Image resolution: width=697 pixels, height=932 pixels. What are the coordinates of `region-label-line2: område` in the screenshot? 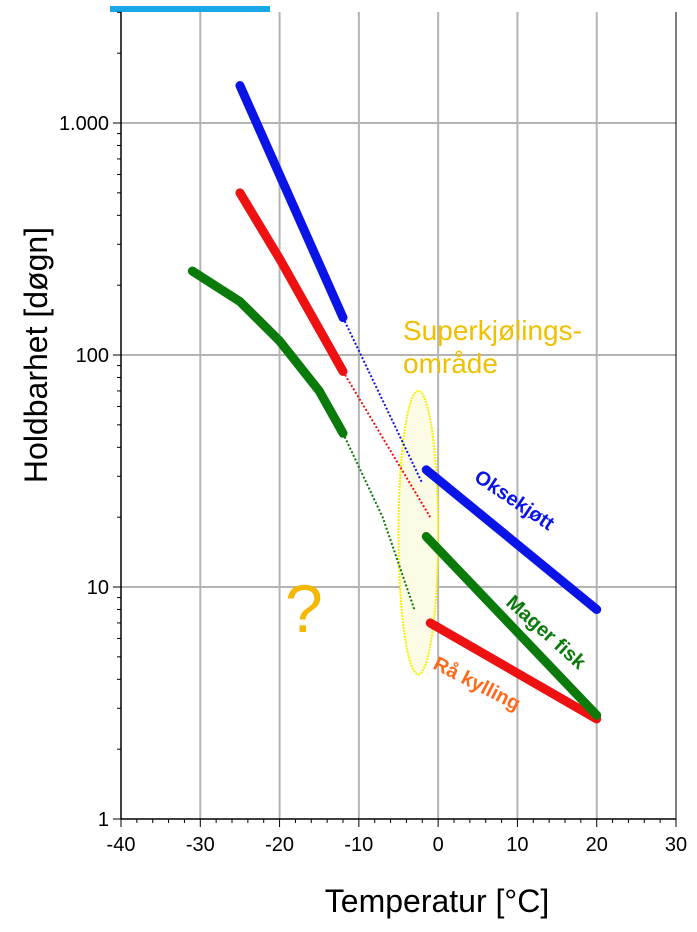 It's located at (450, 363).